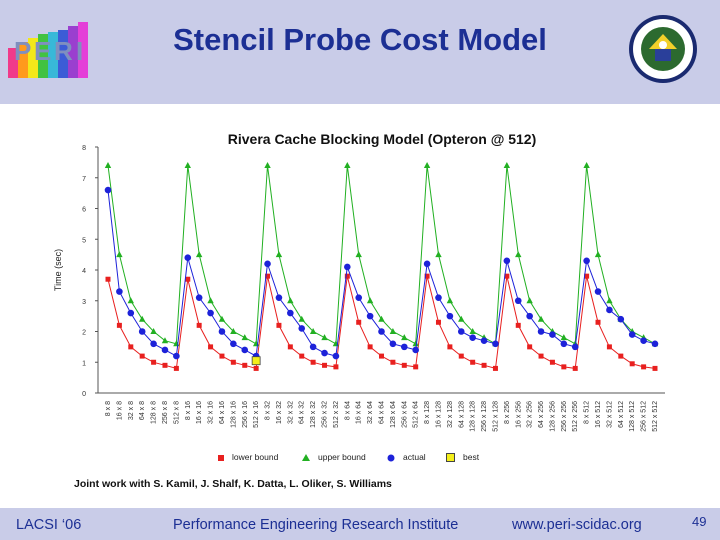 The height and width of the screenshot is (540, 720). Describe the element at coordinates (176, 412) in the screenshot. I see `x-tick-label: 512 x 8` at that location.